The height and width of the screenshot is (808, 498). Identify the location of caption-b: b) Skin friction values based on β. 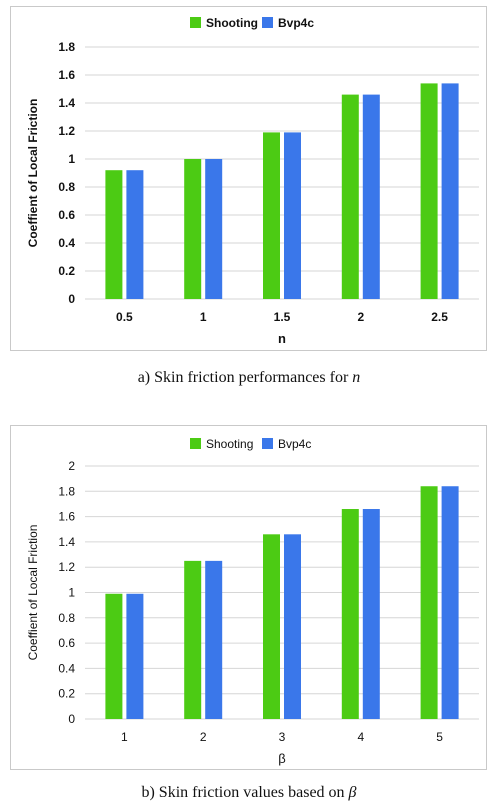
(249, 793).